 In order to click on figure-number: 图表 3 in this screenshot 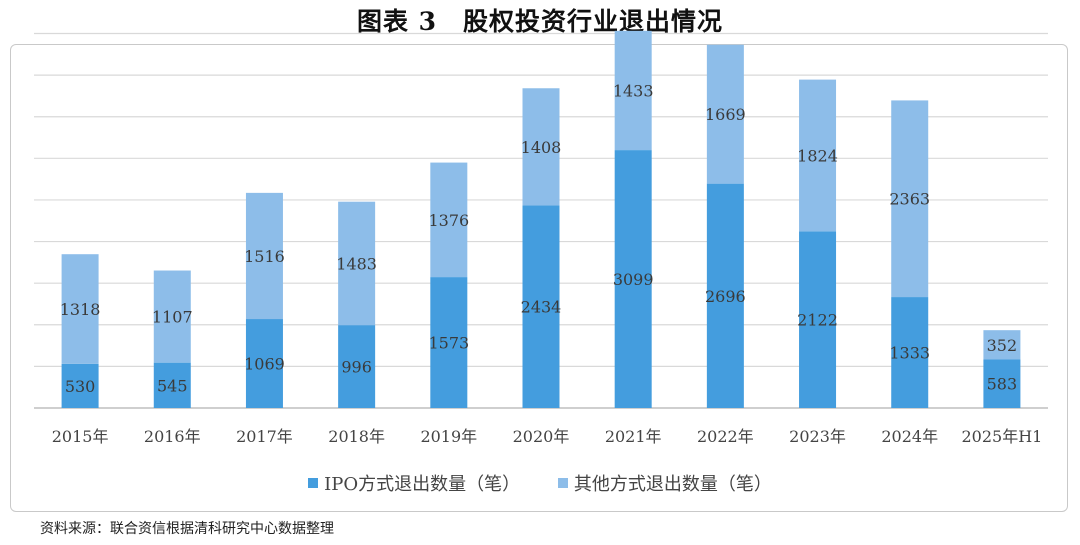, I will do `click(397, 21)`.